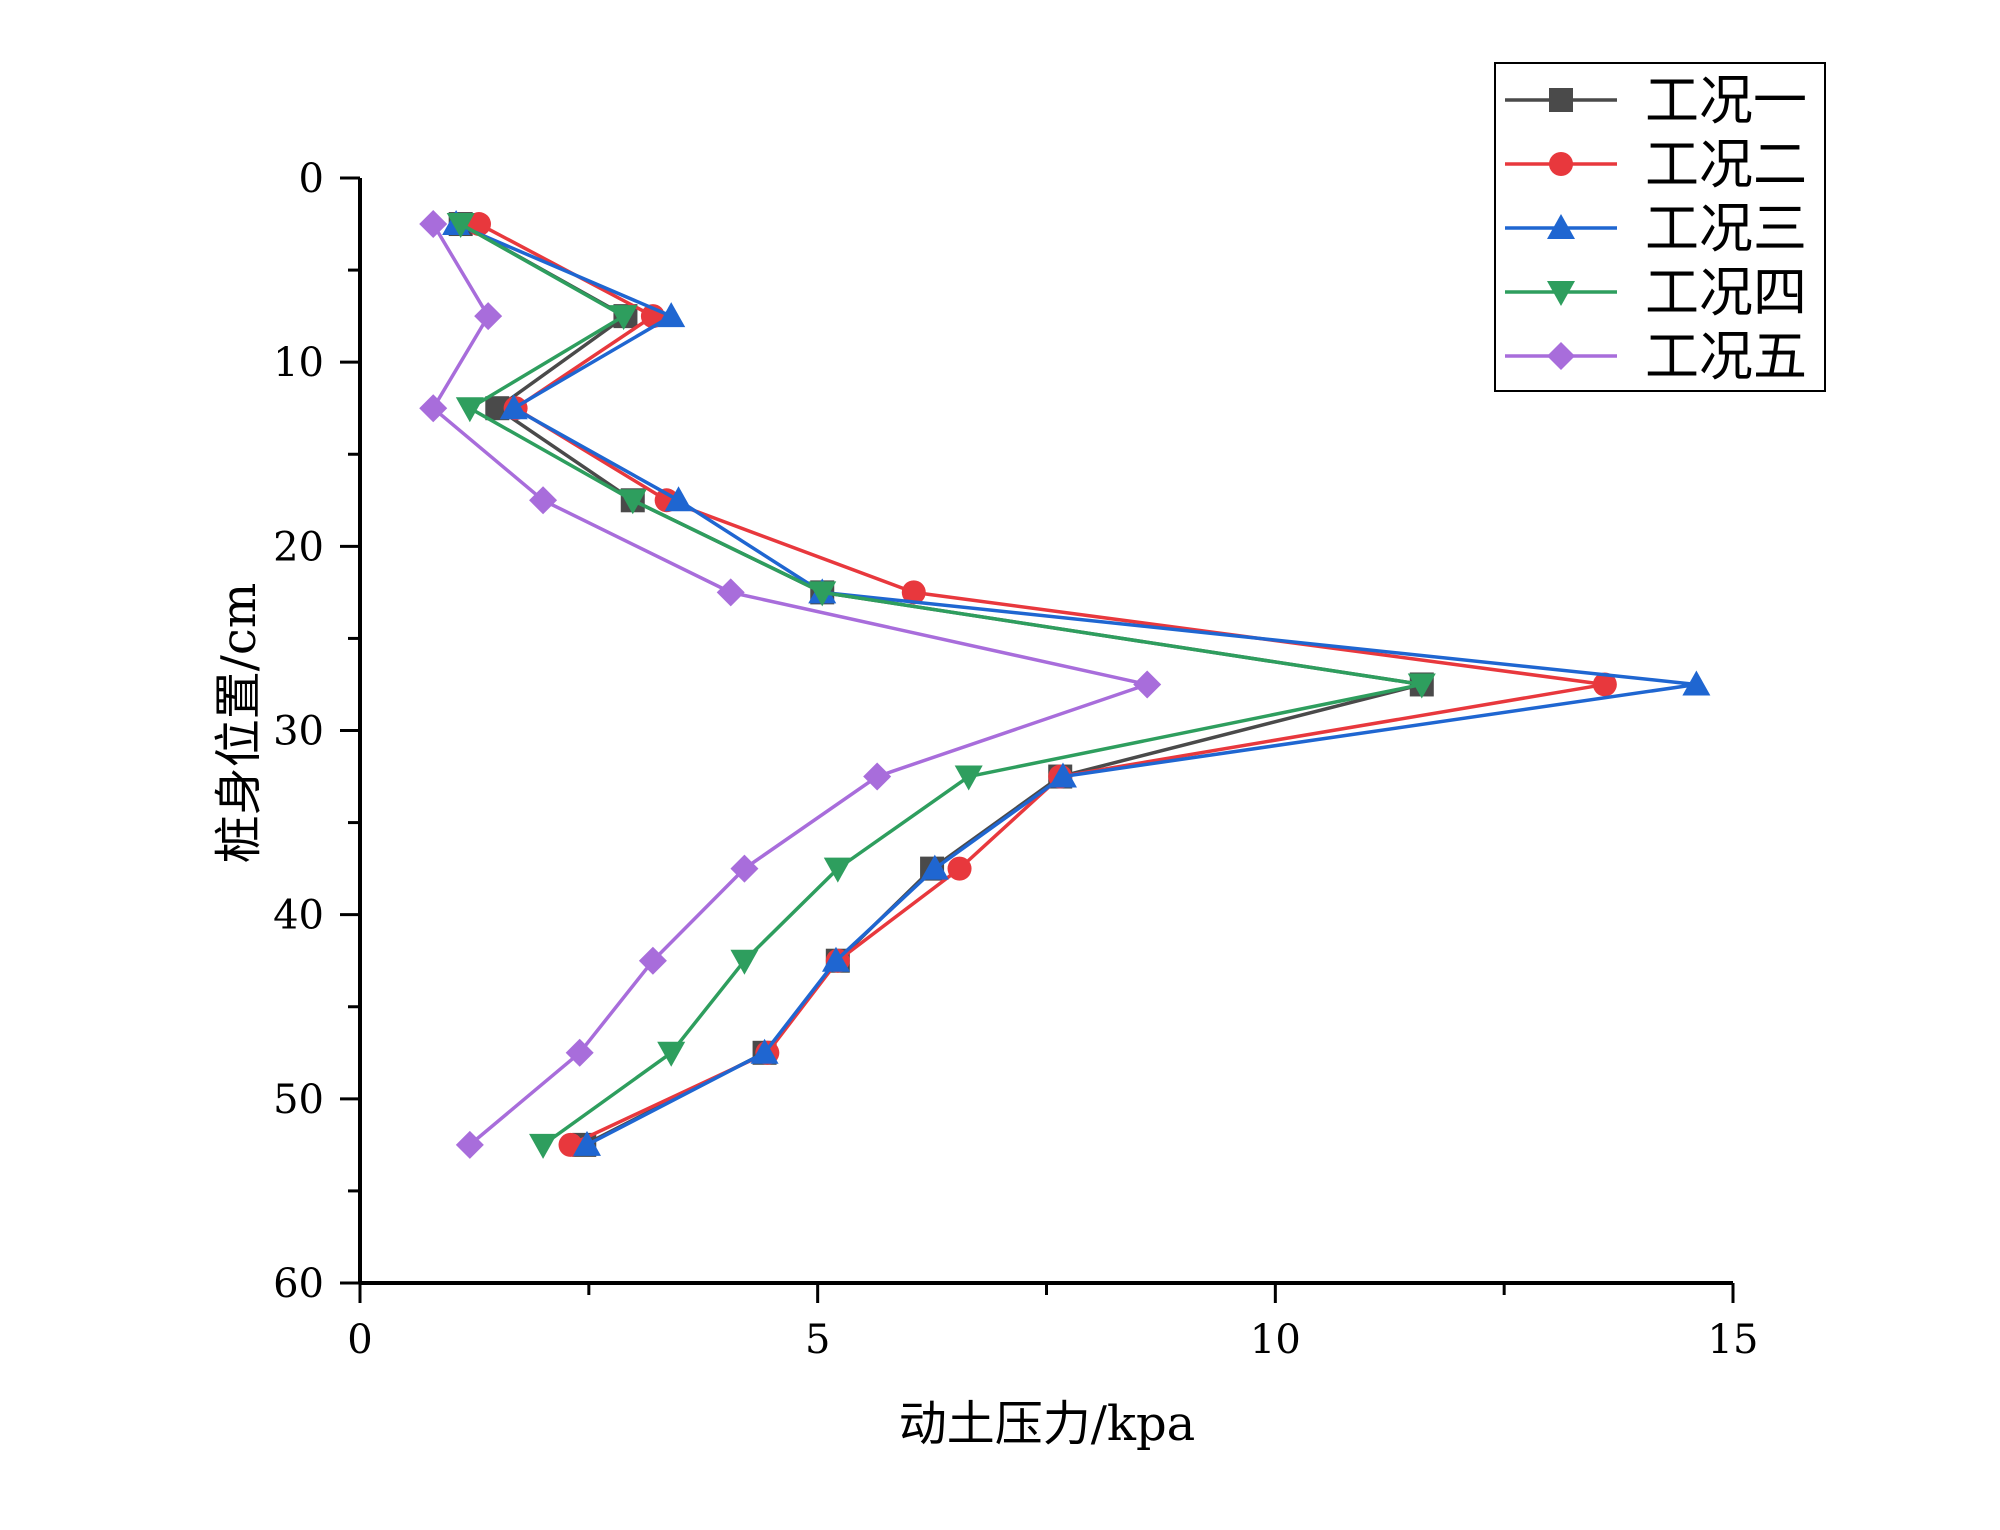 The image size is (2000, 1530). What do you see at coordinates (1726, 292) in the screenshot?
I see `legend-label: 工况四` at bounding box center [1726, 292].